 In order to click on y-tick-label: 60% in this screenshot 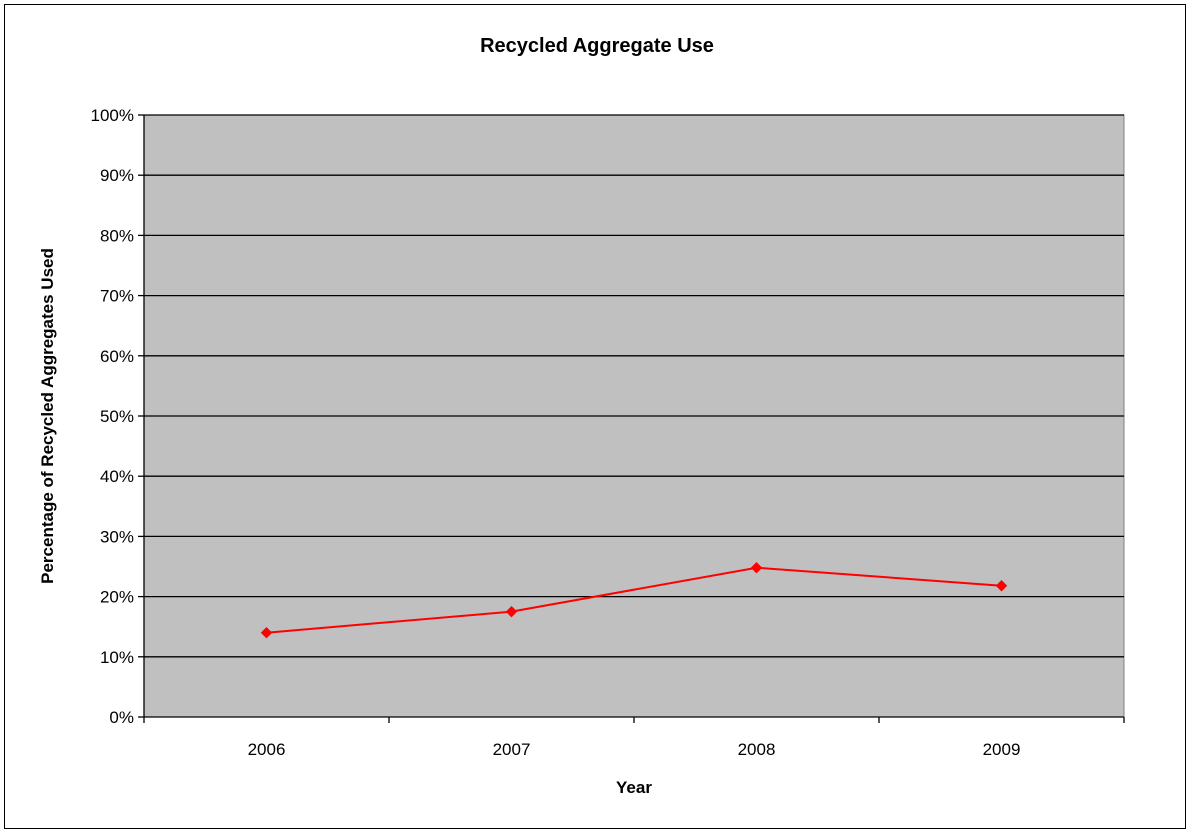, I will do `click(117, 356)`.